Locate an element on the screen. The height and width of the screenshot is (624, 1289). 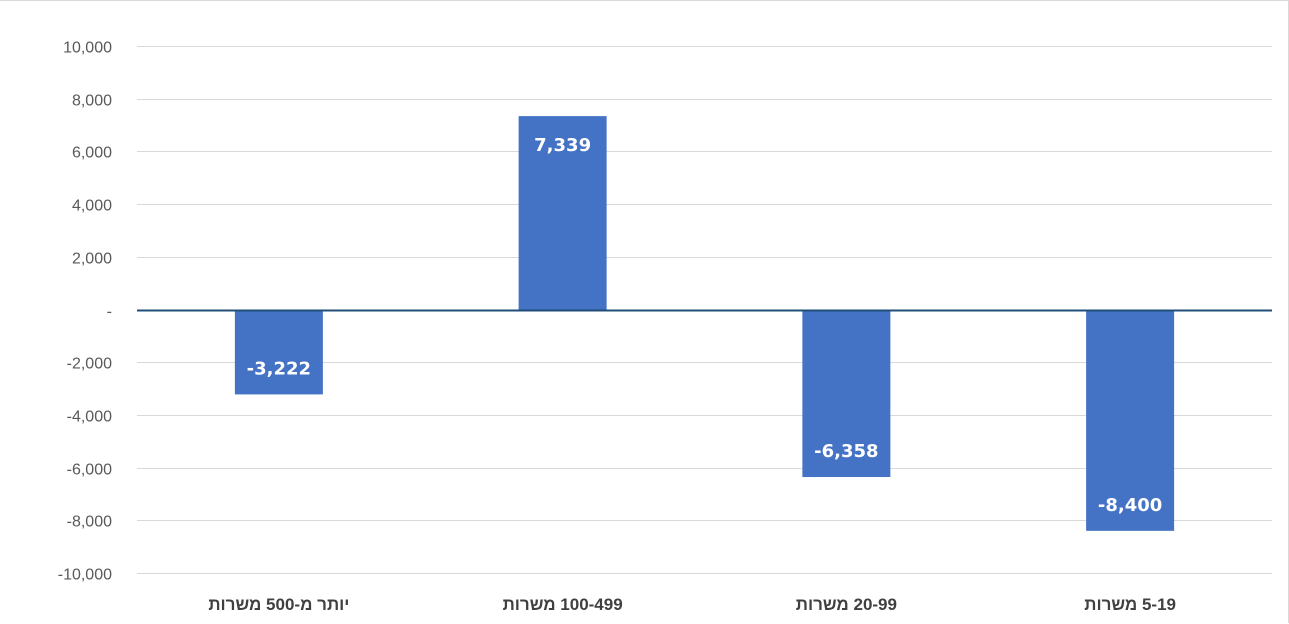
y-tick-label: 2,000 is located at coordinates (92, 259).